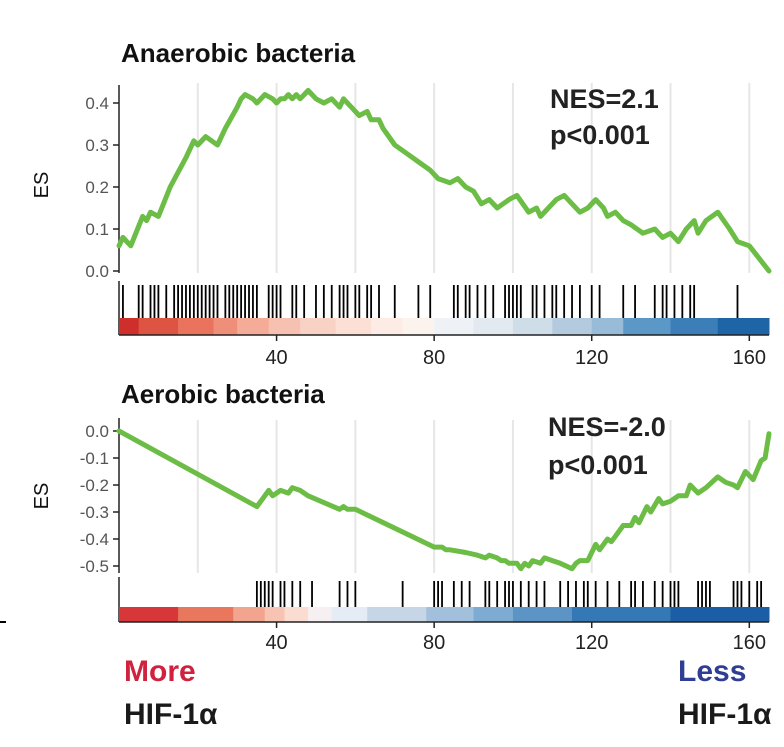 Image resolution: width=784 pixels, height=747 pixels. Describe the element at coordinates (604, 99) in the screenshot. I see `nes-annotation: NES=2.1` at that location.